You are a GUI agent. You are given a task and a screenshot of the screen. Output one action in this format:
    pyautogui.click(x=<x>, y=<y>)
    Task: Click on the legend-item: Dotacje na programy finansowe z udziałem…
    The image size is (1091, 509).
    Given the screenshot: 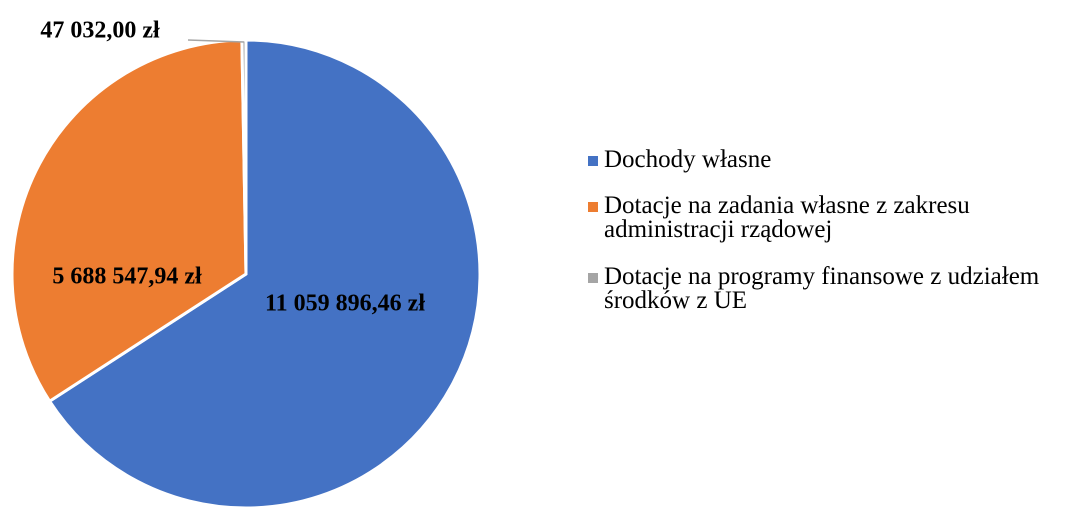 What is the action you would take?
    pyautogui.click(x=833, y=288)
    